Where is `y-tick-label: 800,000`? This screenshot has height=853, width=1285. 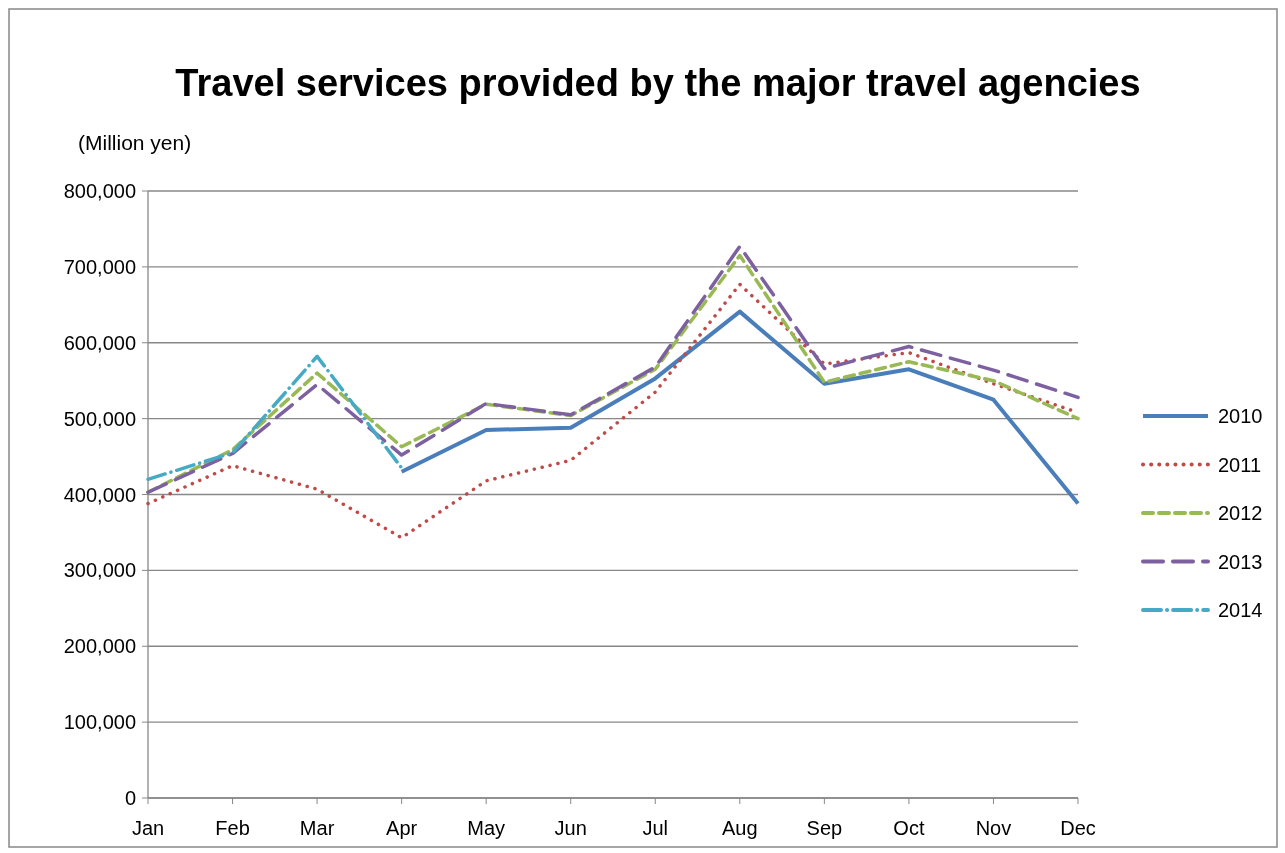 y-tick-label: 800,000 is located at coordinates (99, 191).